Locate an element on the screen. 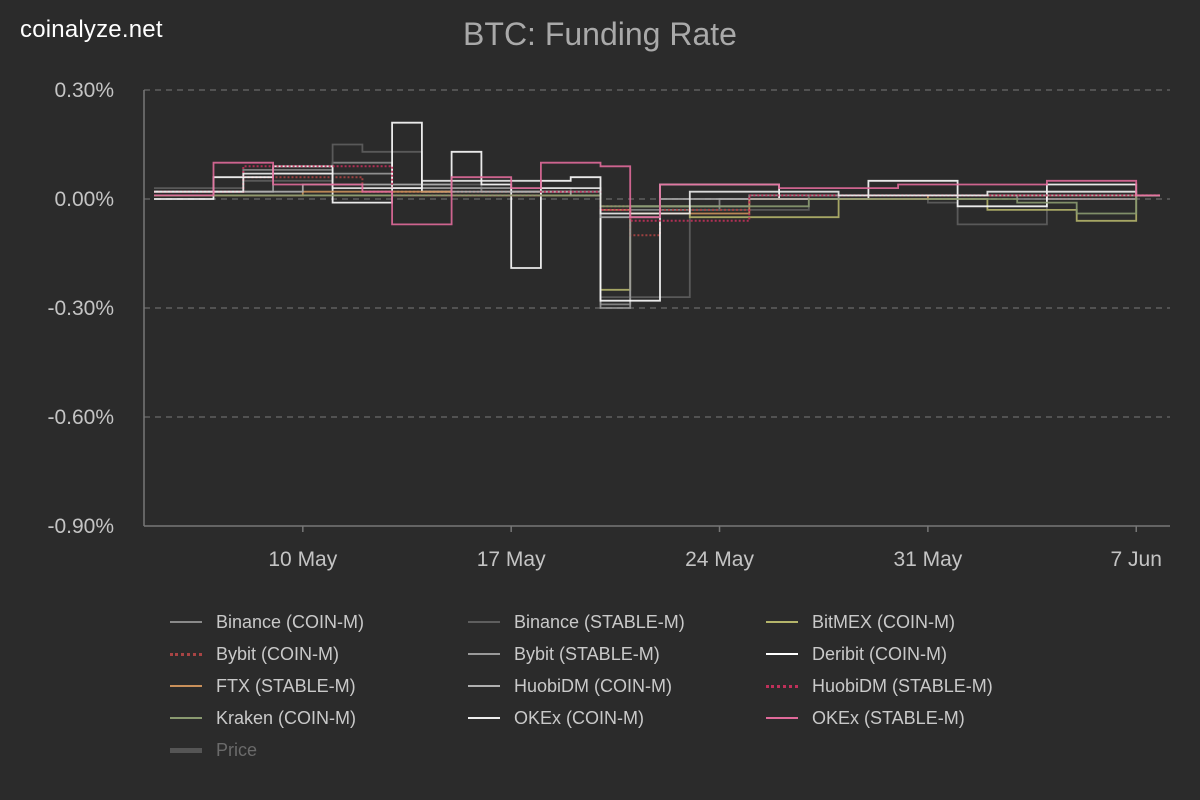 The height and width of the screenshot is (800, 1200). legend-label: Price is located at coordinates (237, 749).